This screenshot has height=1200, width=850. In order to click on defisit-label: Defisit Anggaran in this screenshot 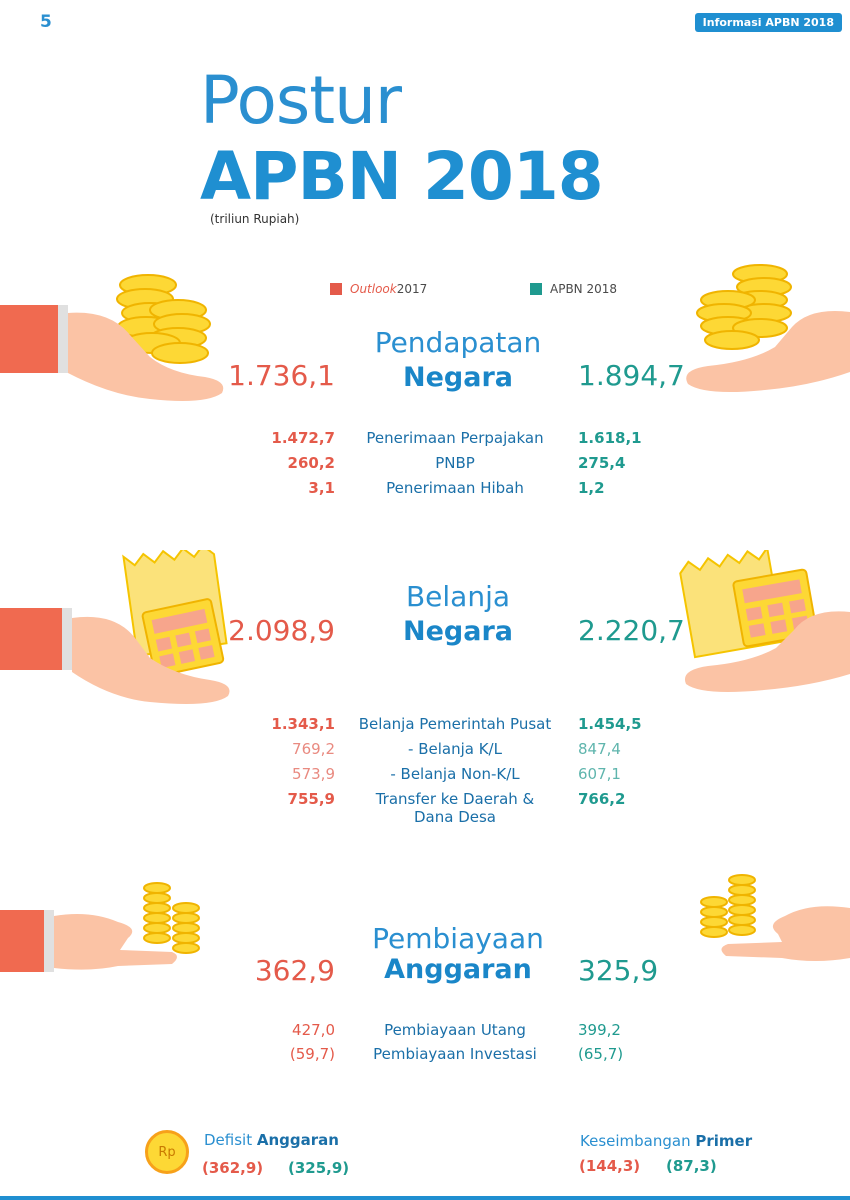, I will do `click(271, 1140)`.